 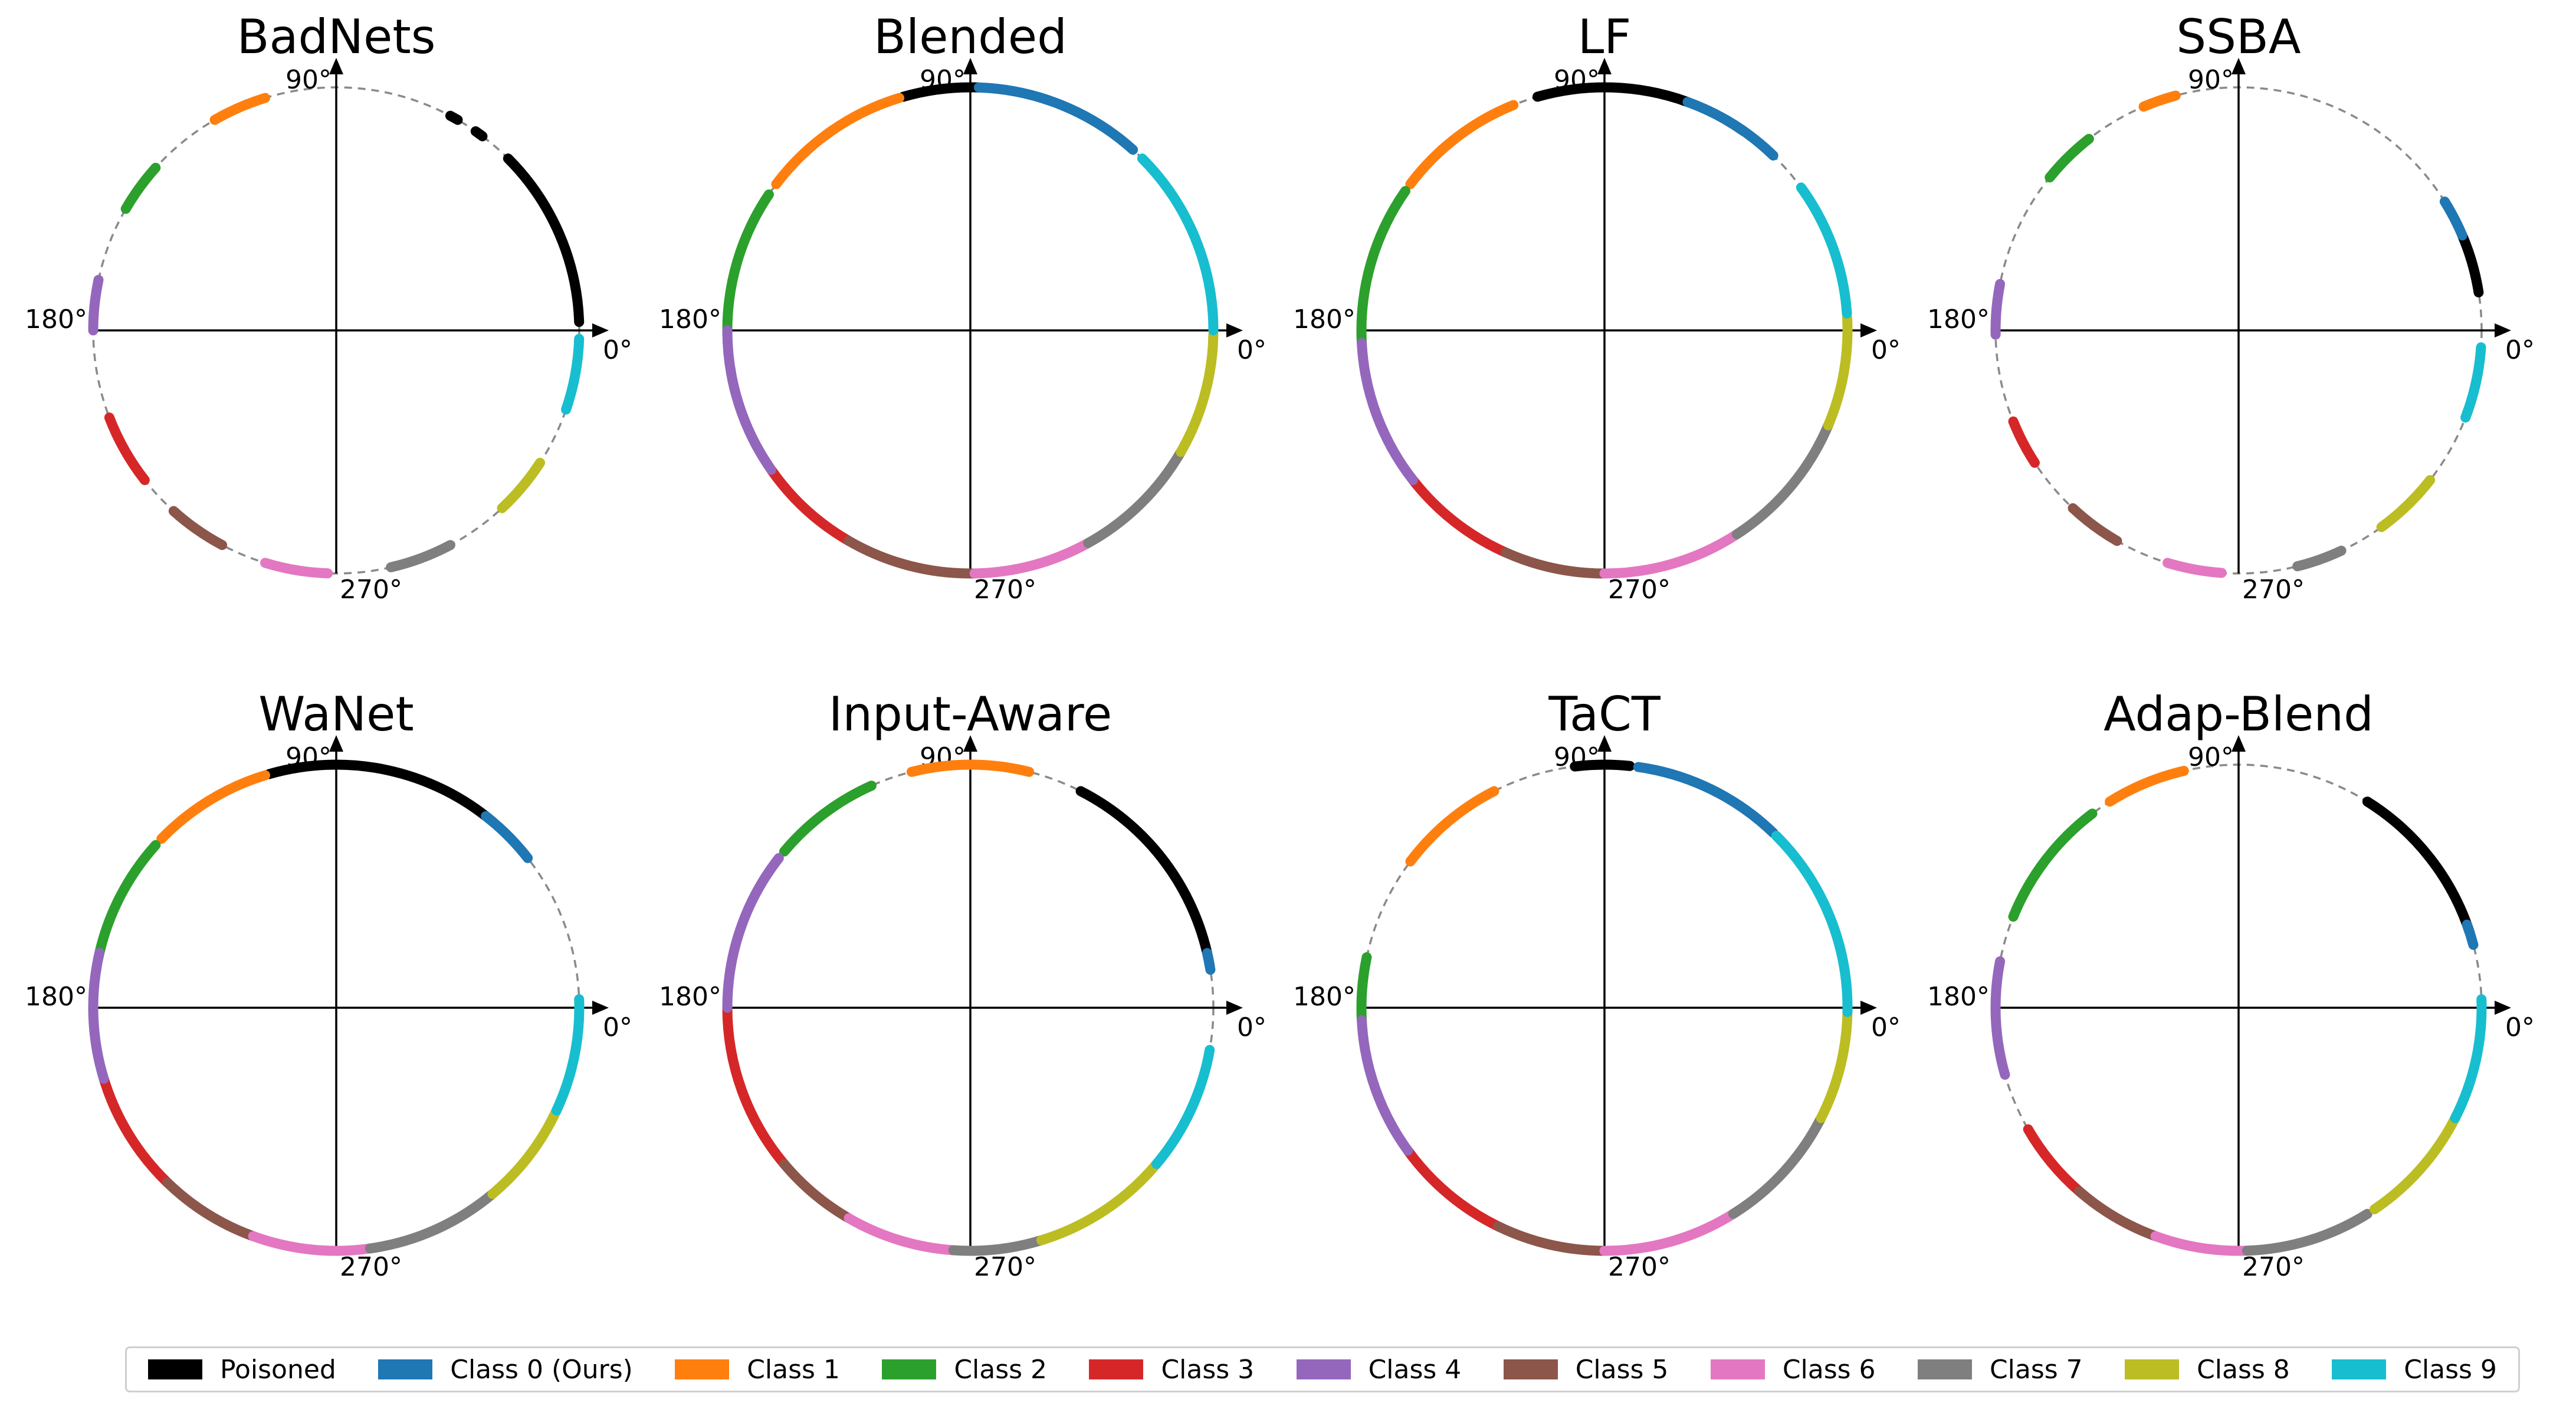 What do you see at coordinates (1605, 36) in the screenshot?
I see `chart-title: LF` at bounding box center [1605, 36].